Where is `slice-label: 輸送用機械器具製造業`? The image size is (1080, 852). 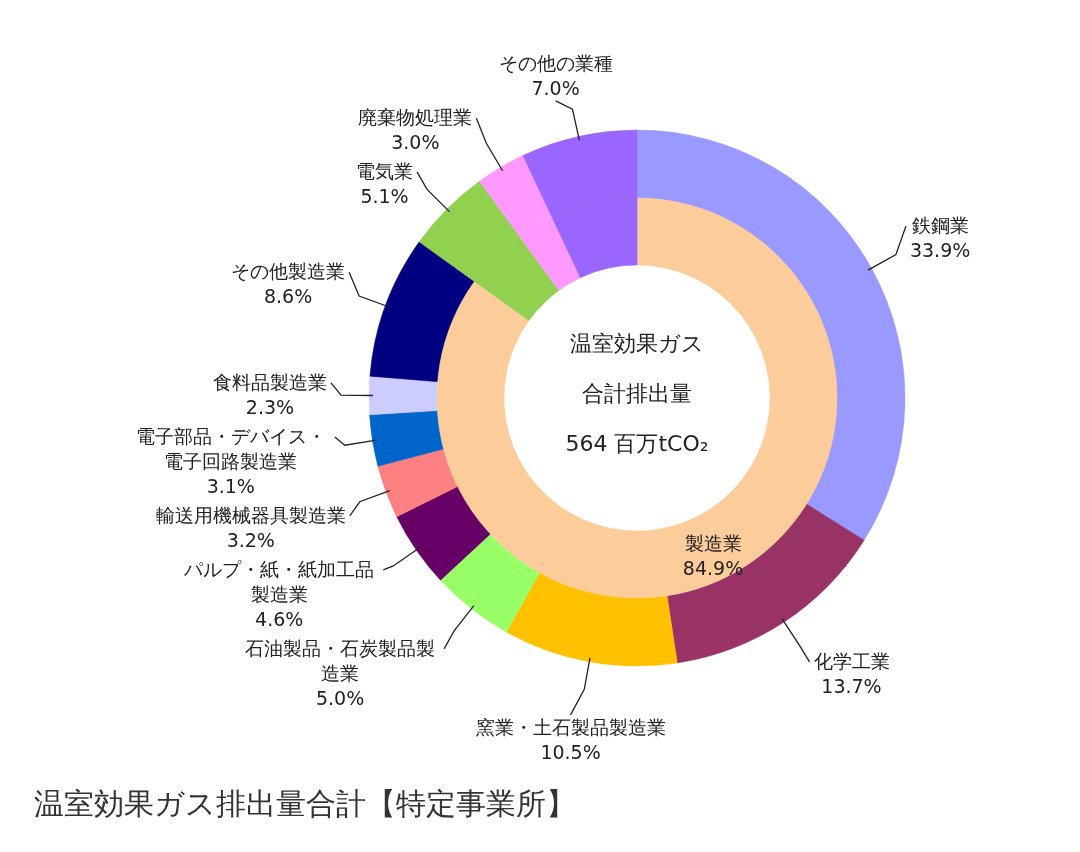 slice-label: 輸送用機械器具製造業 is located at coordinates (250, 514).